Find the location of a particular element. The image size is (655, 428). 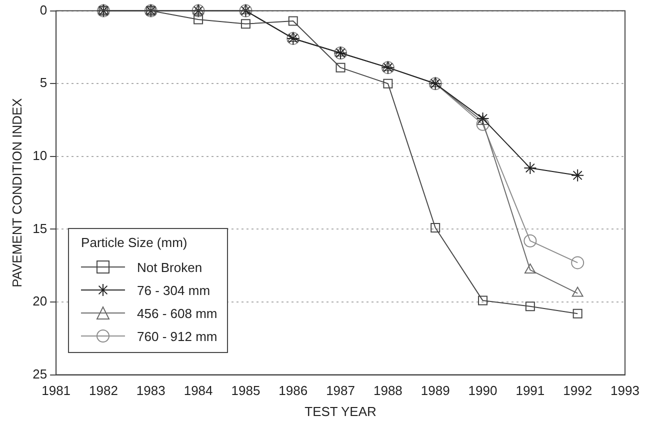

x-tick-label: 1987 is located at coordinates (340, 390).